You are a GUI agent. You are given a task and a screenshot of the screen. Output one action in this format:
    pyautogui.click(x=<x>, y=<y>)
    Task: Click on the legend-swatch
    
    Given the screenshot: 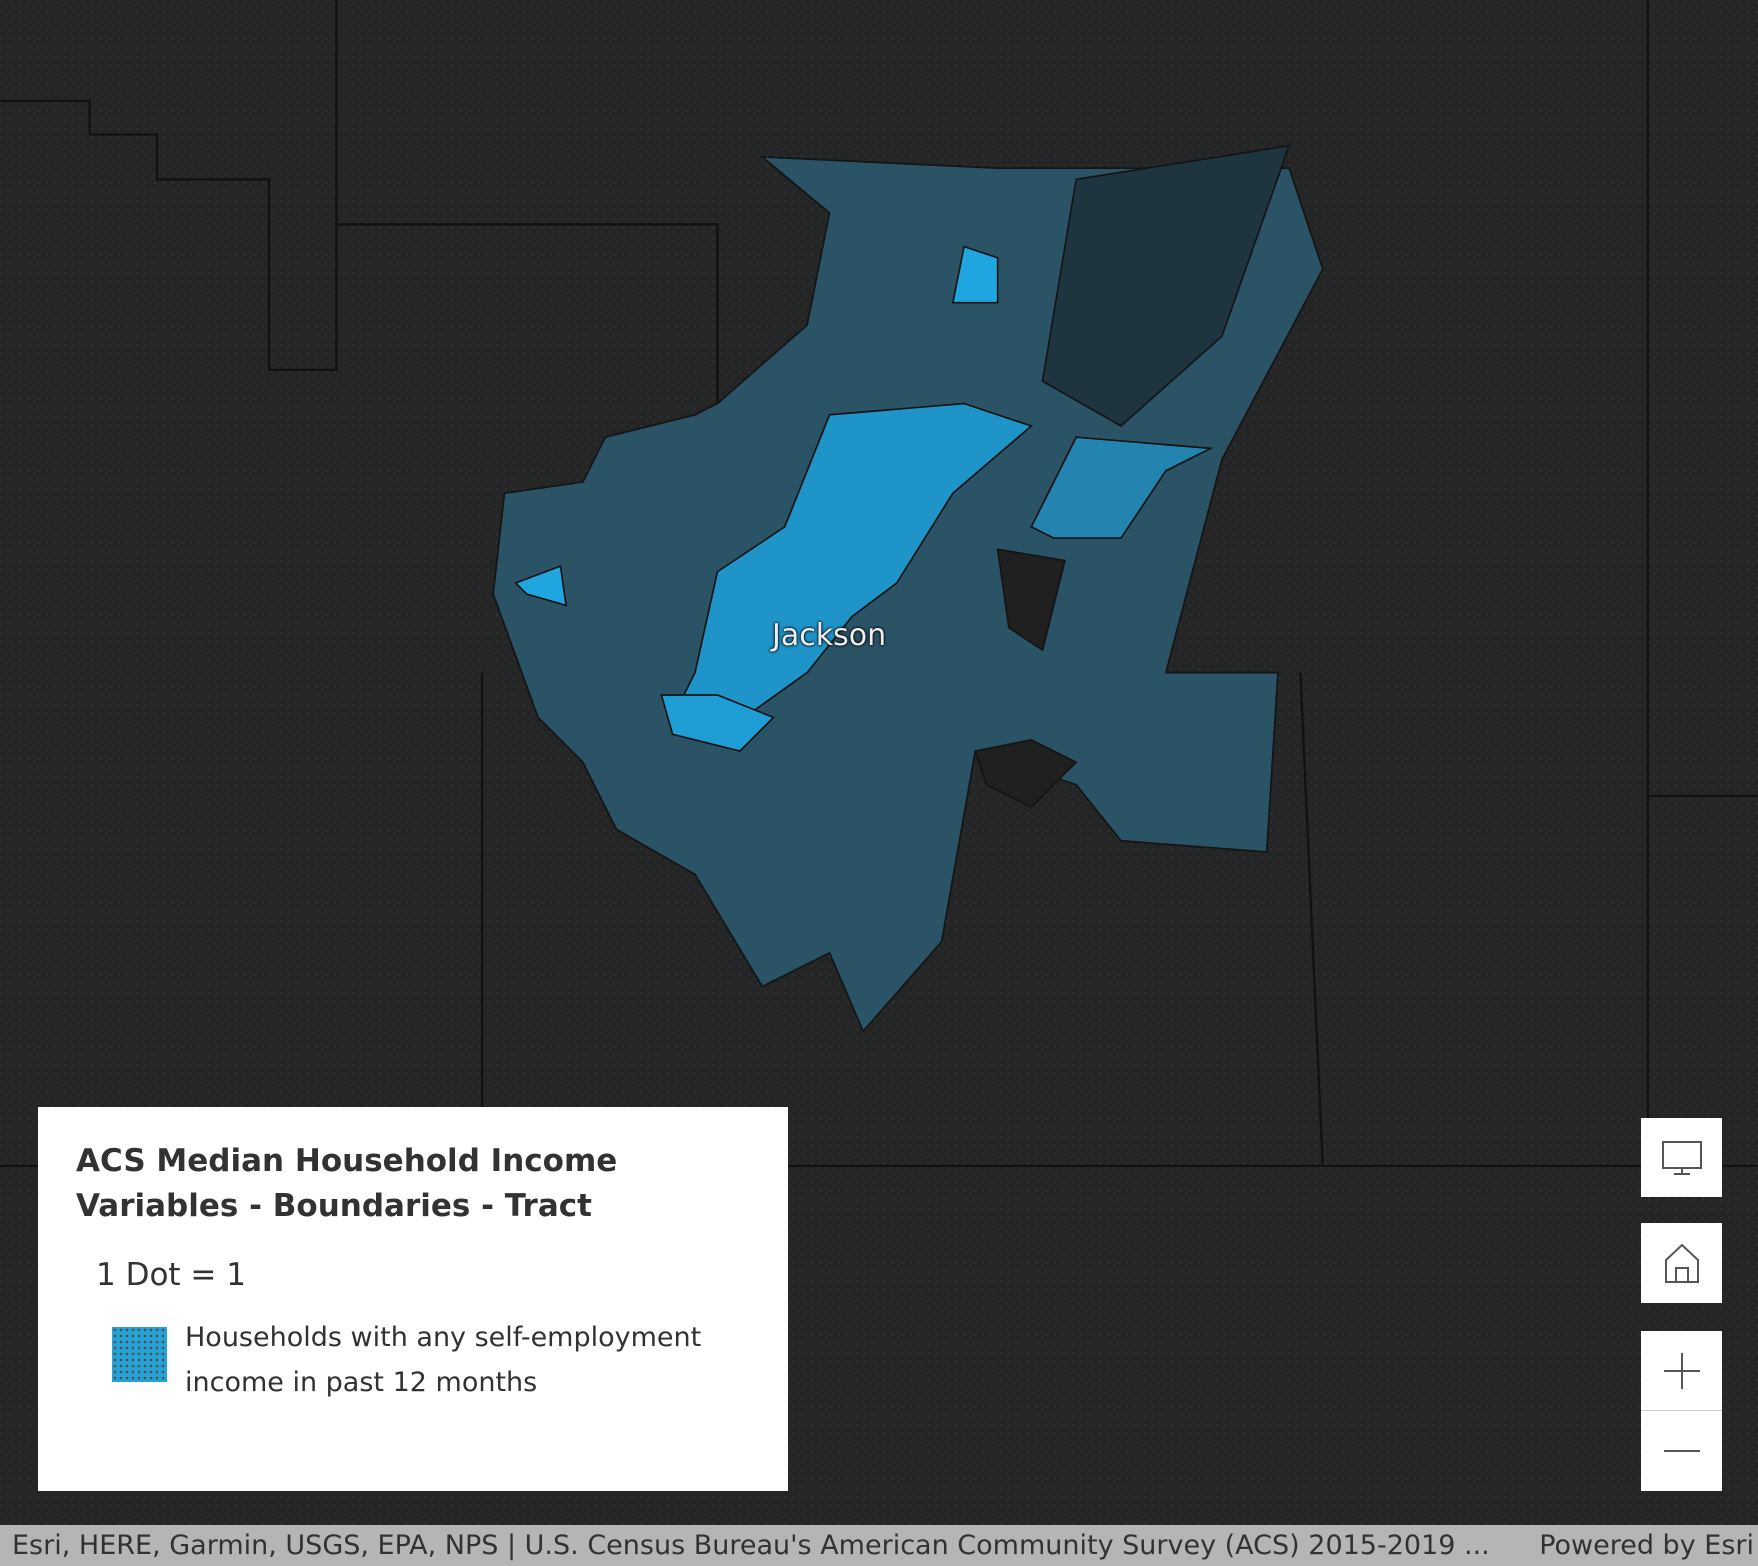 What is the action you would take?
    pyautogui.click(x=139, y=1354)
    